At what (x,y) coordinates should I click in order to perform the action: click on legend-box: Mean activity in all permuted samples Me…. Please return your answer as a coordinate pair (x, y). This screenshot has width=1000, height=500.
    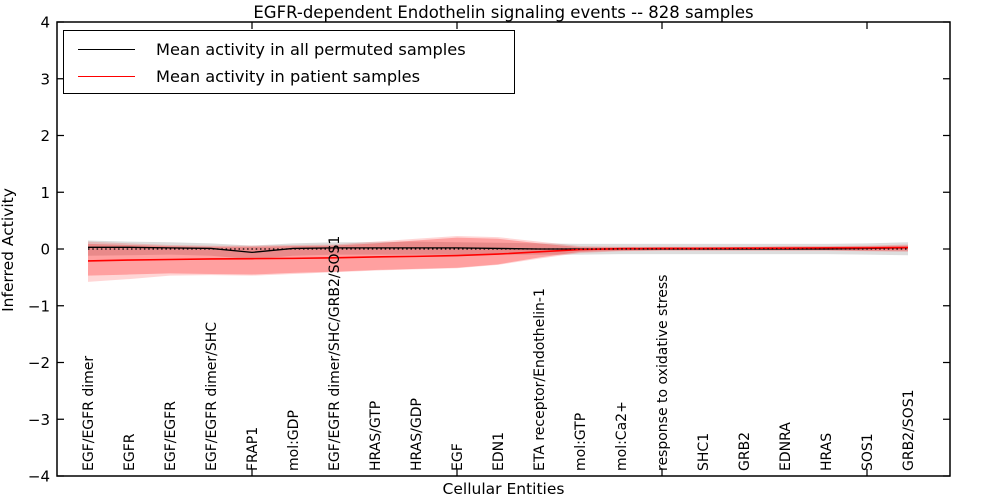
    Looking at the image, I should click on (289, 62).